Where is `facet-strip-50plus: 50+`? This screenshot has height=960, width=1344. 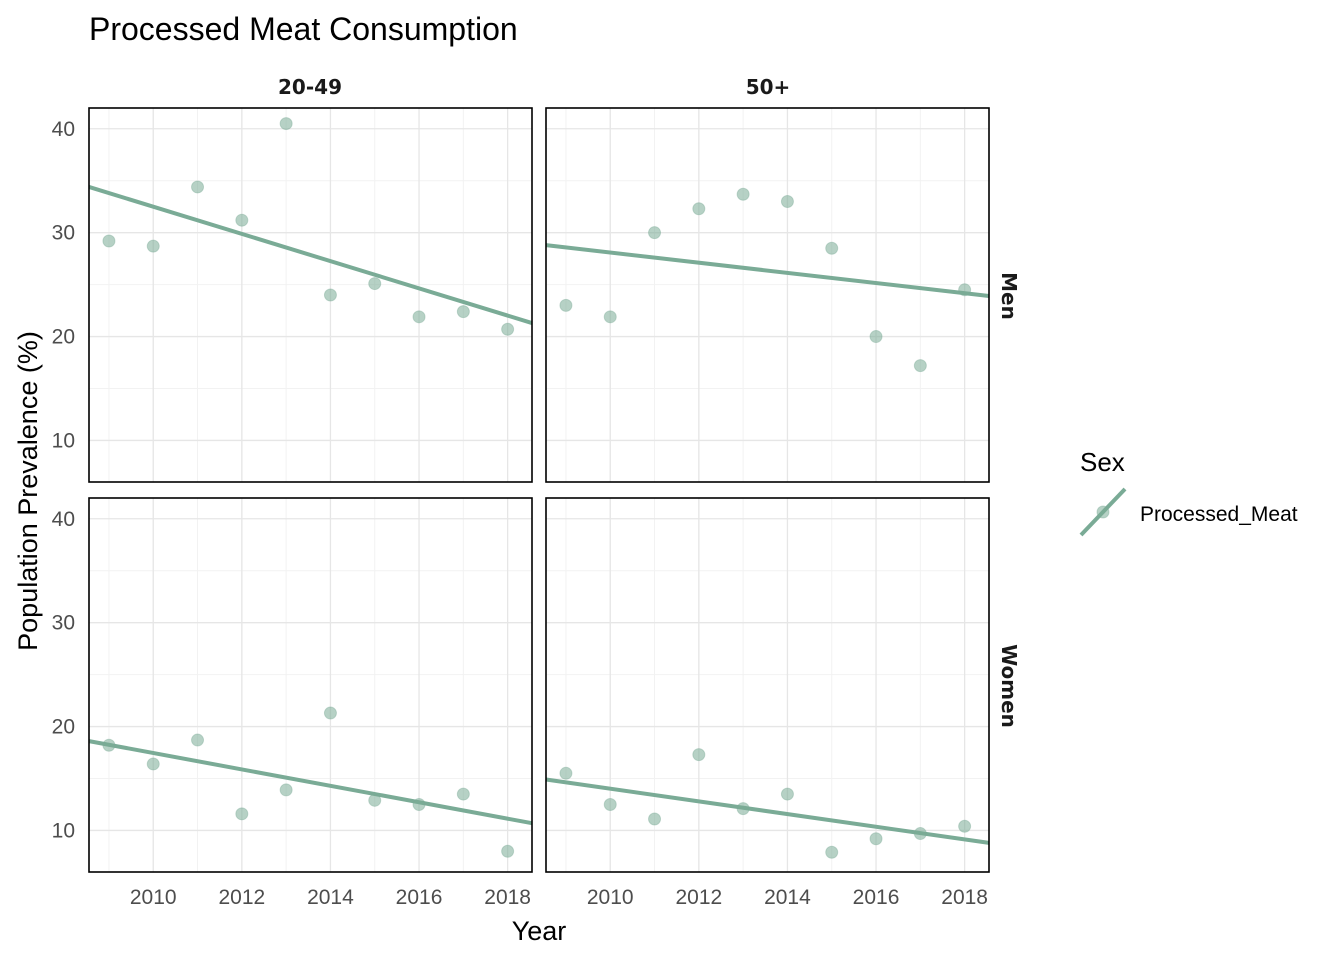
facet-strip-50plus: 50+ is located at coordinates (768, 87).